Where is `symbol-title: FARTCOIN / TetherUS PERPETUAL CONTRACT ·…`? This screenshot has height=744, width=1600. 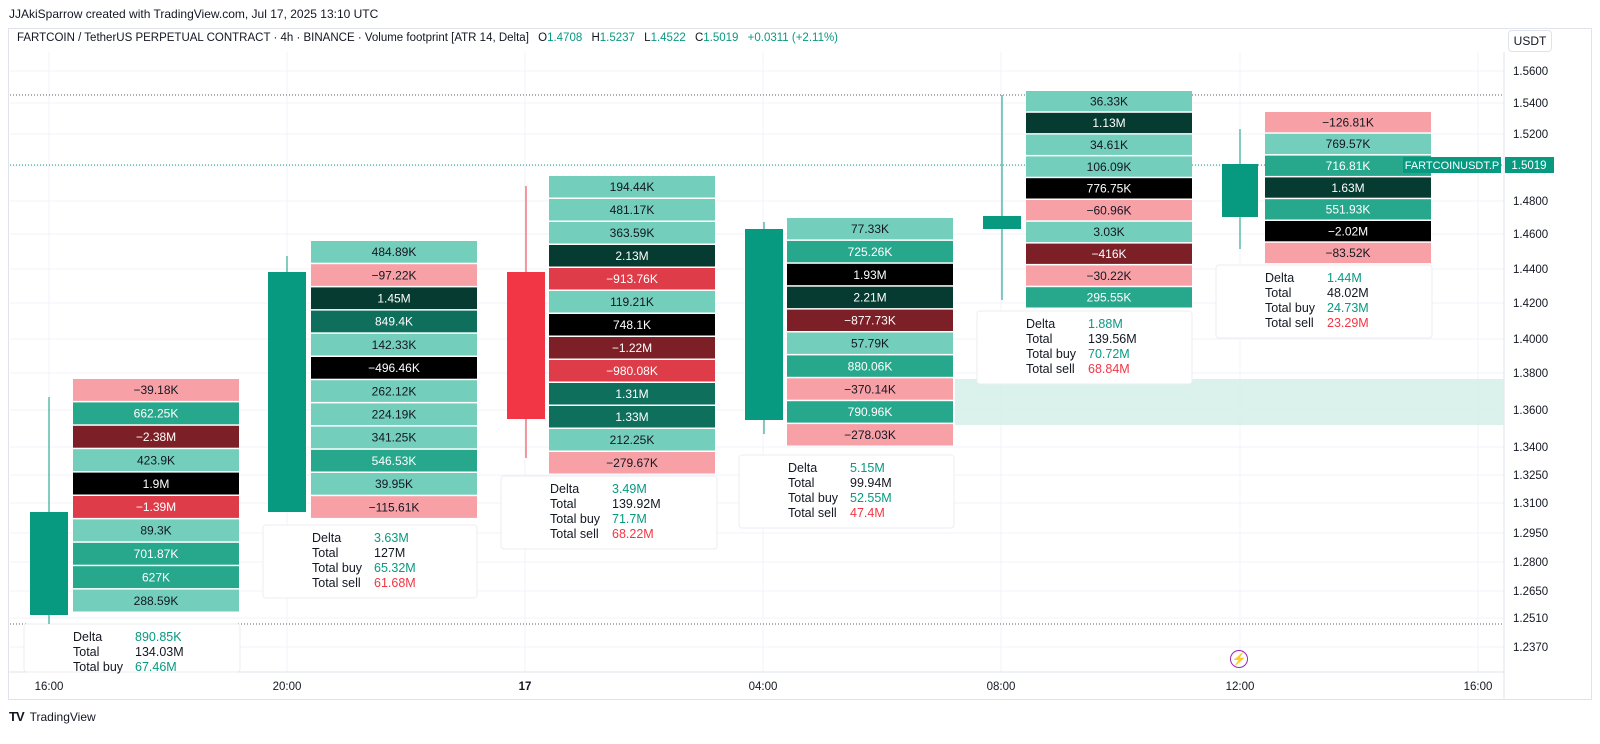
symbol-title: FARTCOIN / TetherUS PERPETUAL CONTRACT ·… is located at coordinates (273, 38).